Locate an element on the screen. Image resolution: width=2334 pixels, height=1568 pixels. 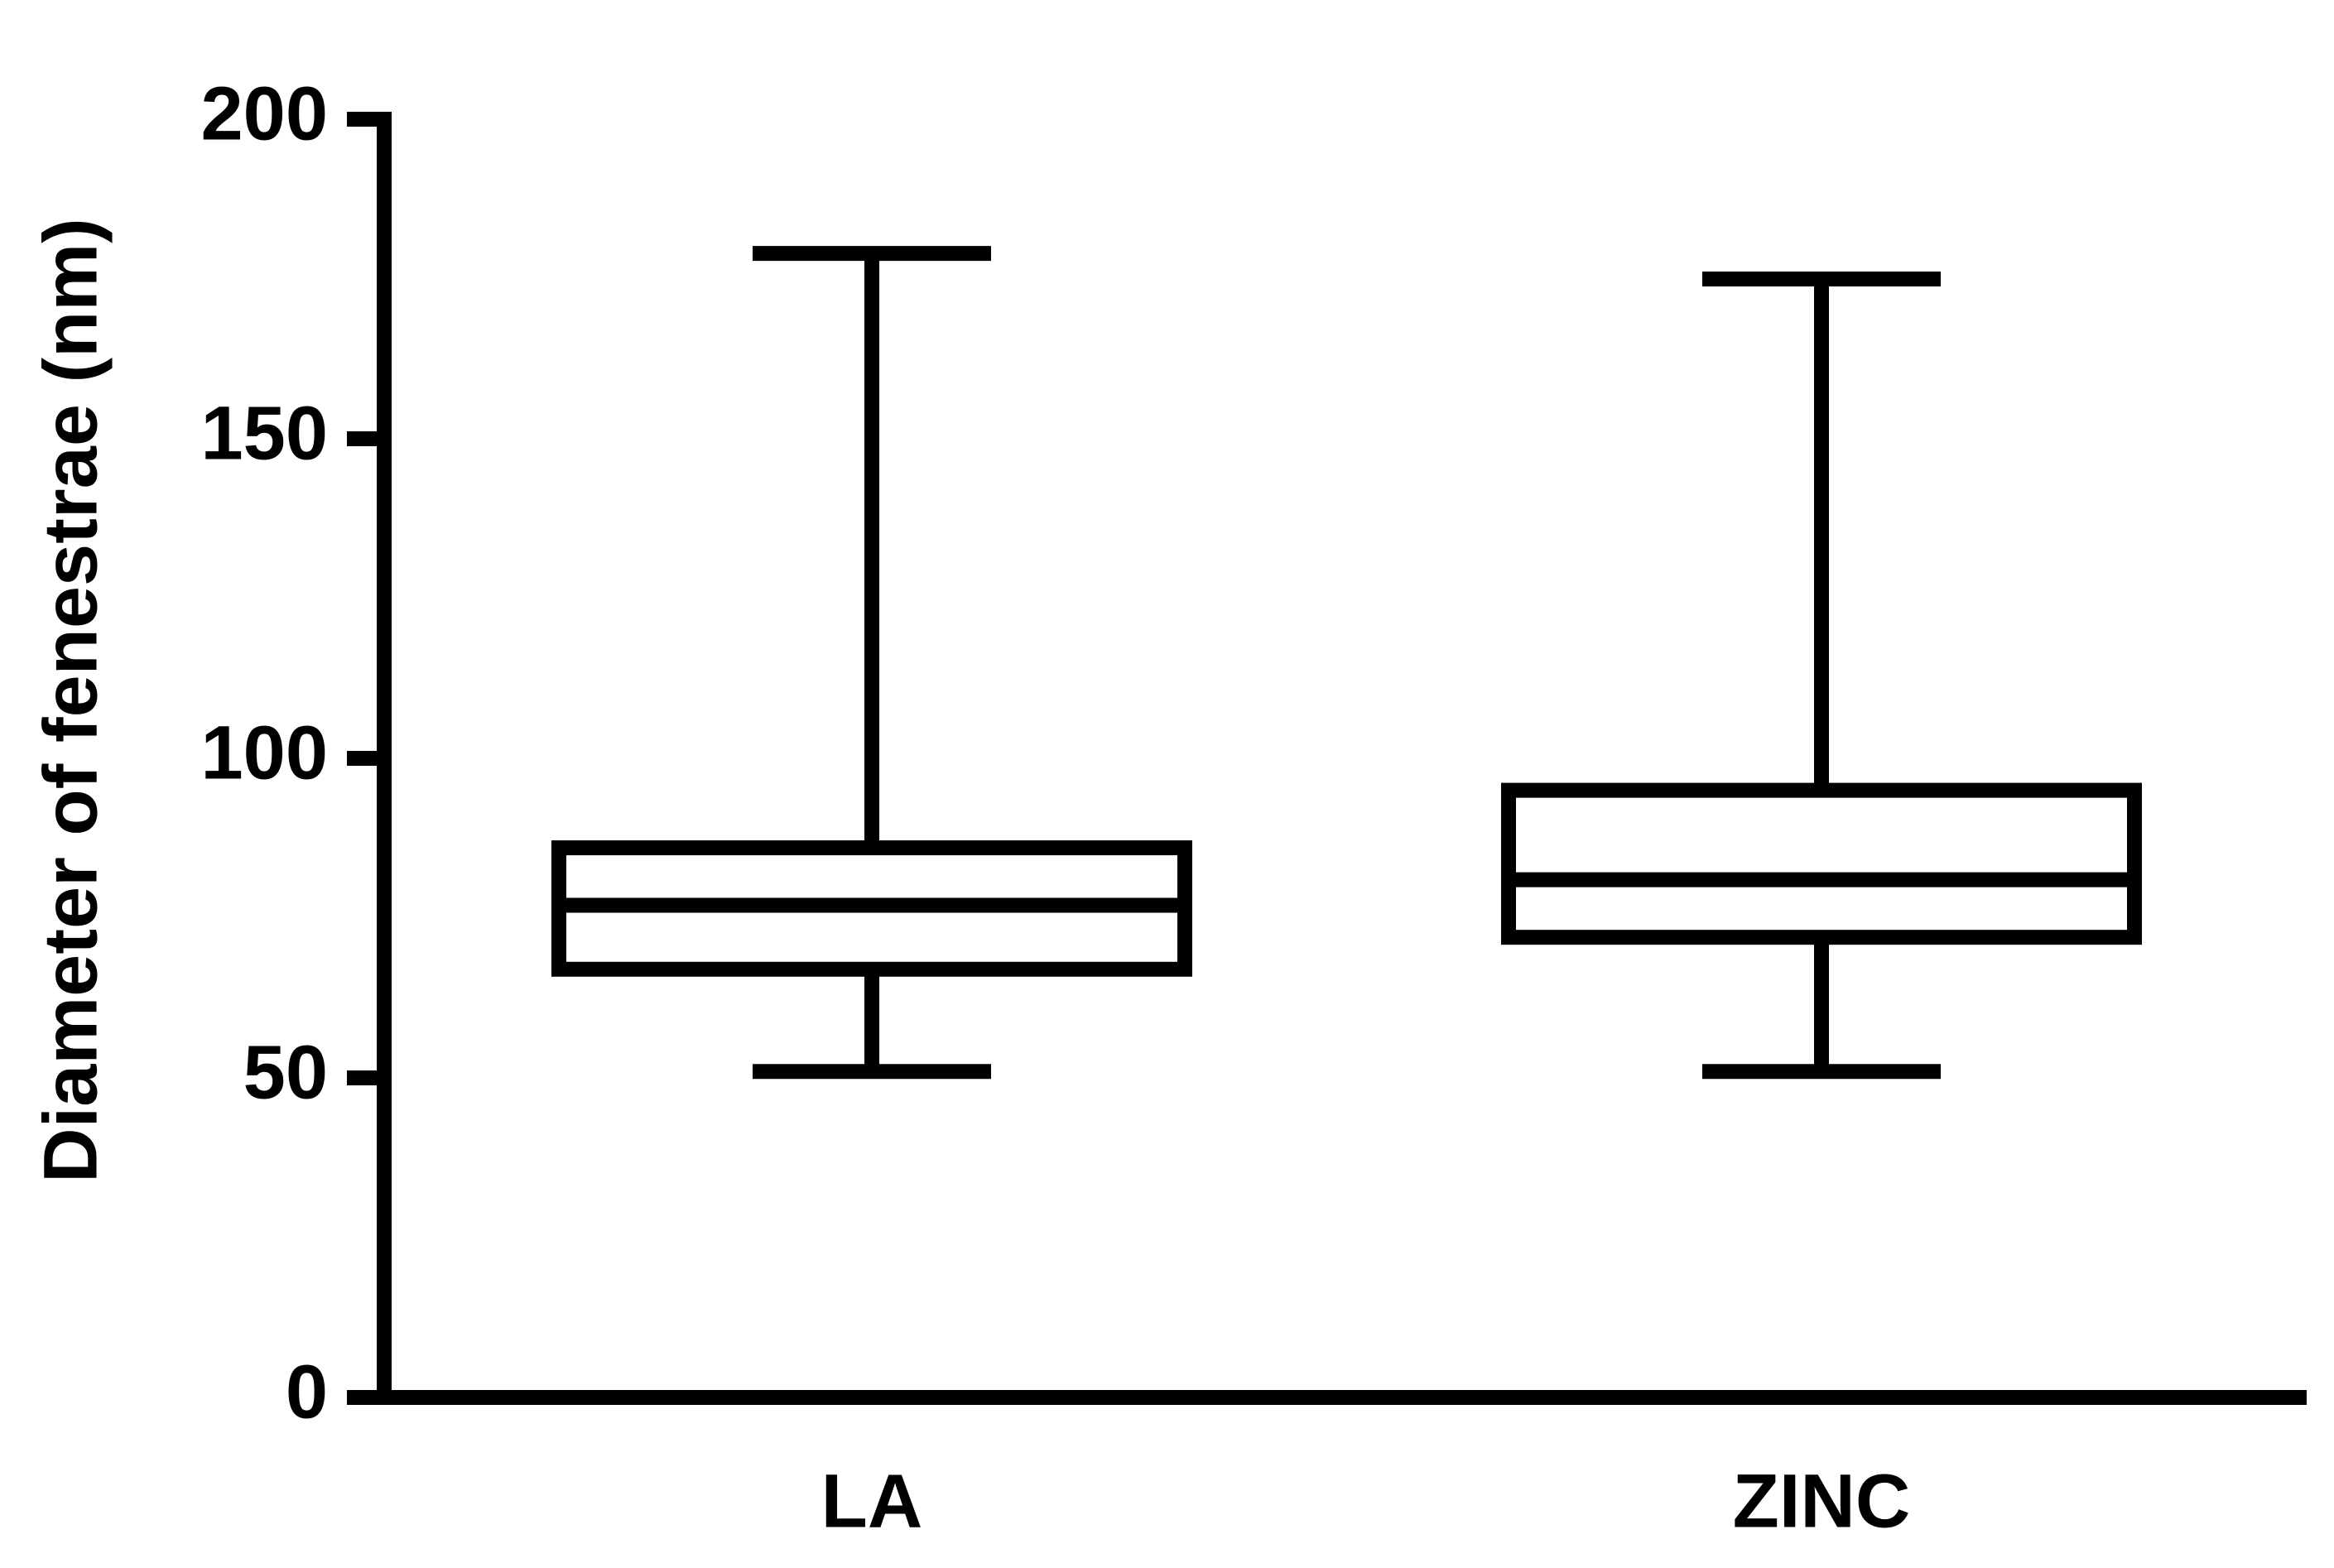
y-tick-label: 100 is located at coordinates (265, 752).